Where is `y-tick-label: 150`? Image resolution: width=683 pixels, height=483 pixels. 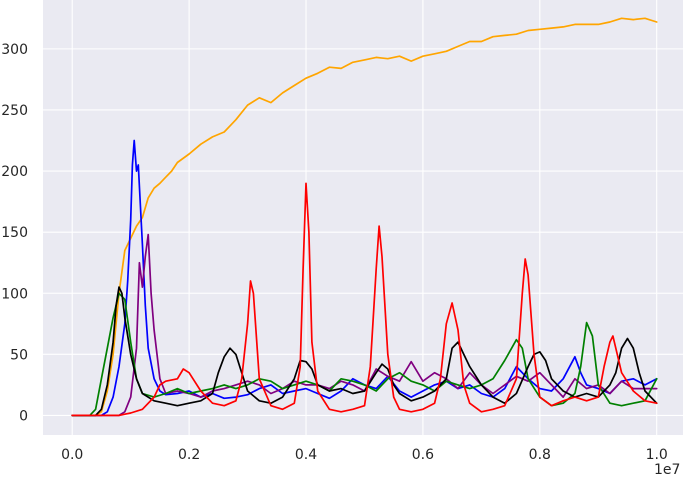 y-tick-label: 150 is located at coordinates (14, 233).